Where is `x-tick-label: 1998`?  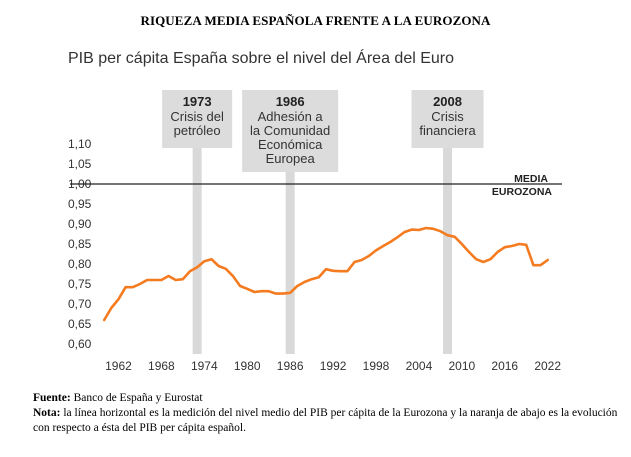 x-tick-label: 1998 is located at coordinates (376, 366).